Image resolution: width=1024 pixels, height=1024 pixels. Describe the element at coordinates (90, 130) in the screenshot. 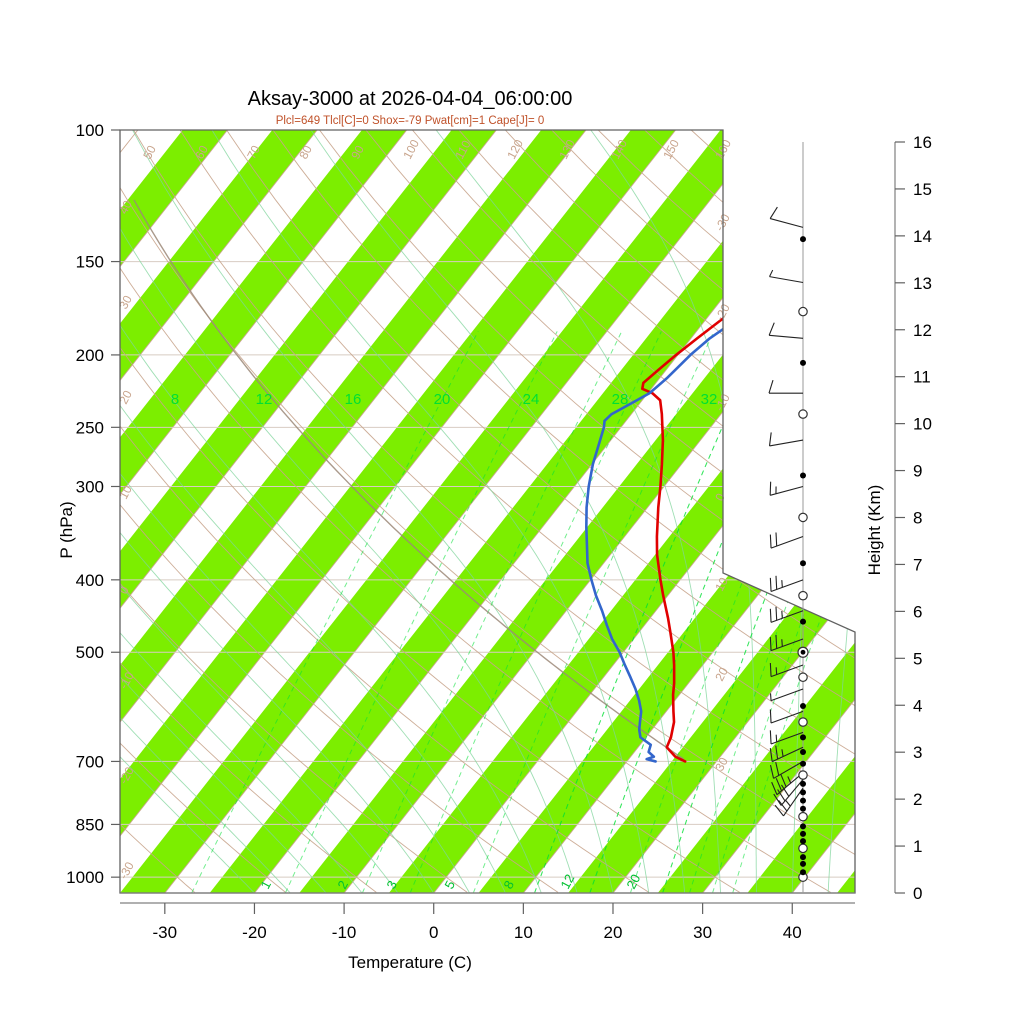

I see `pressure-tick-label: 100` at that location.